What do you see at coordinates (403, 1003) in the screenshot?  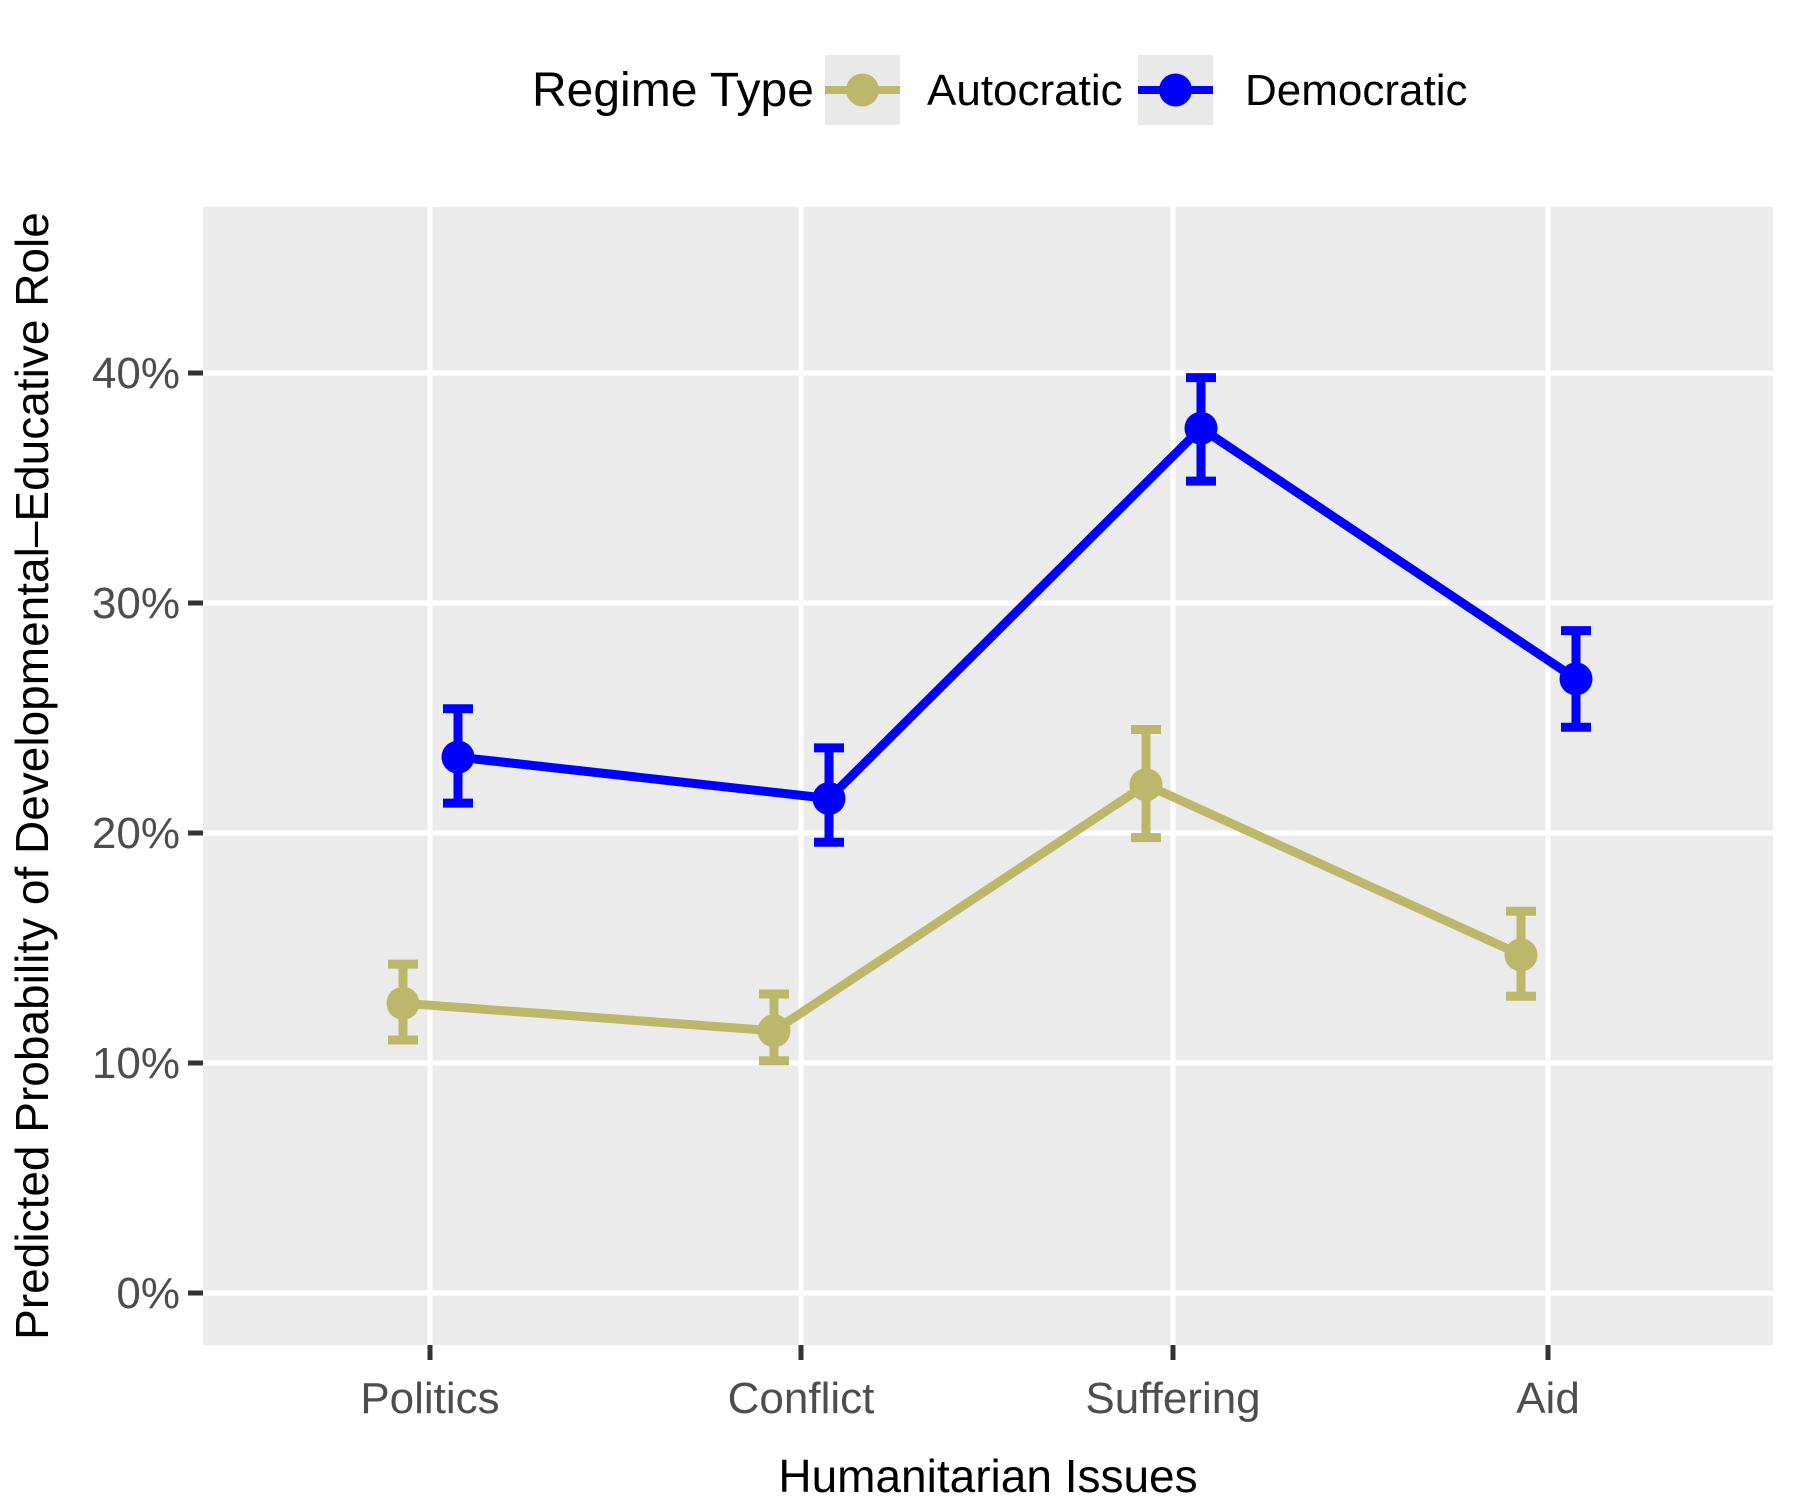 I see `data-point-autocratic-politics` at bounding box center [403, 1003].